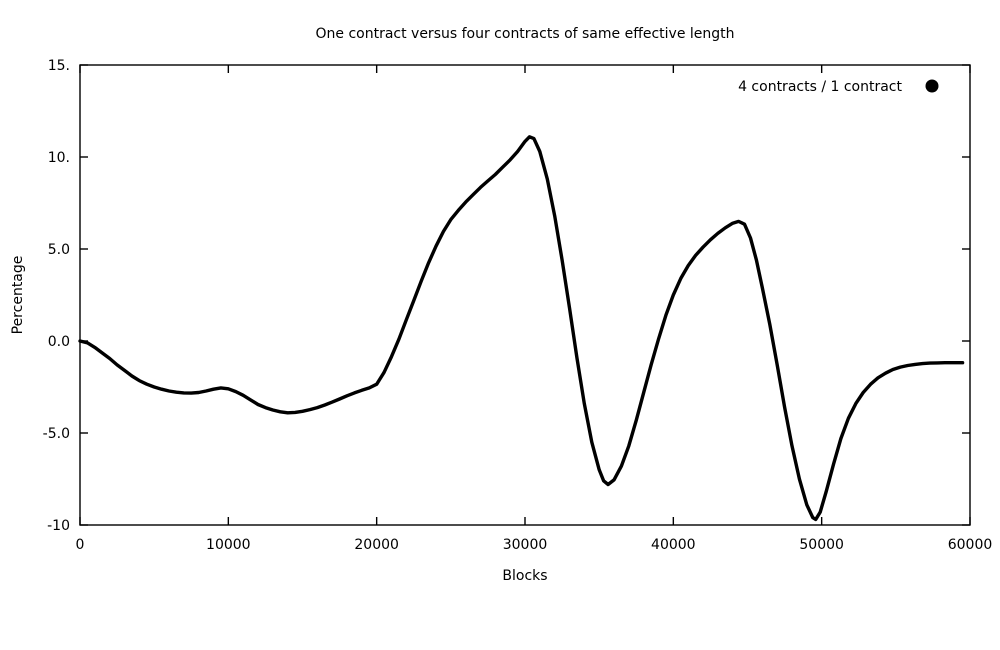  What do you see at coordinates (376, 545) in the screenshot?
I see `x-tick-label: 20000` at bounding box center [376, 545].